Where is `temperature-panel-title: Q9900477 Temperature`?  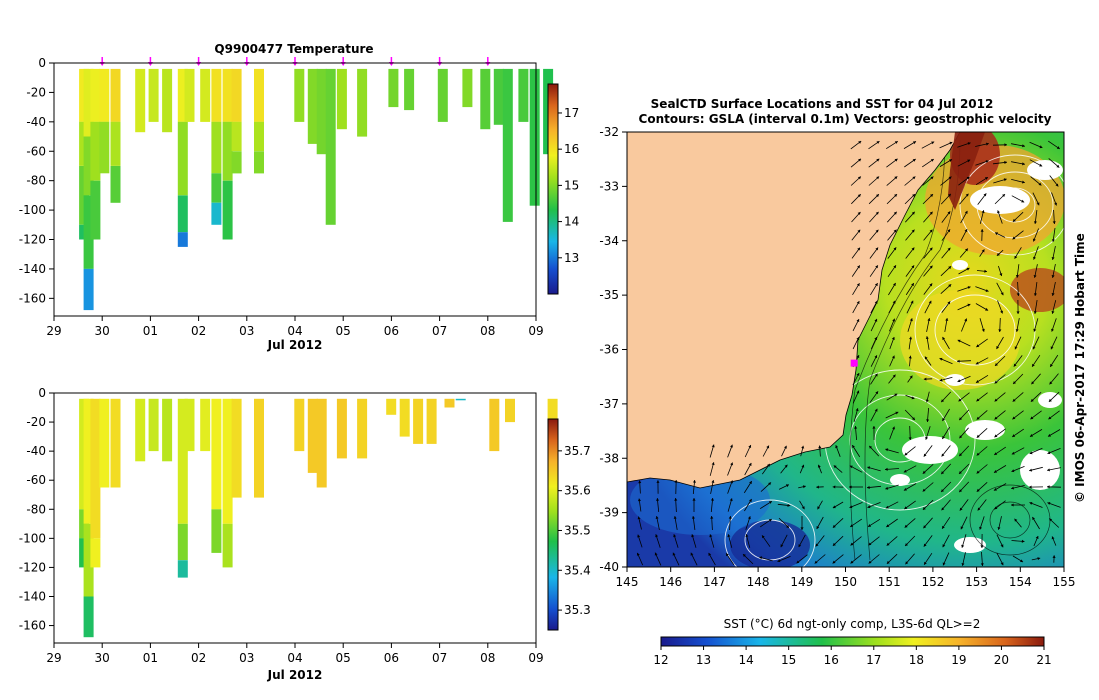
temperature-panel-title: Q9900477 Temperature is located at coordinates (293, 49).